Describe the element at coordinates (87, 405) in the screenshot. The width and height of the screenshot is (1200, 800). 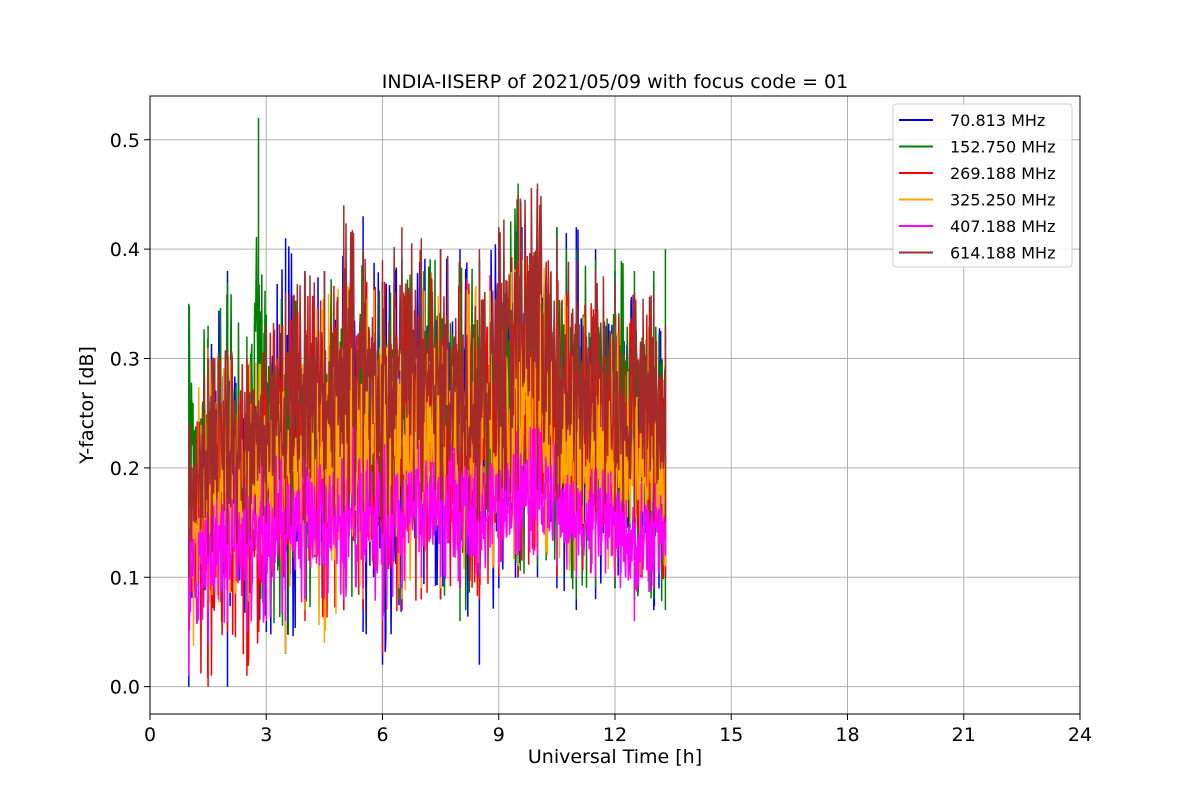
I see `y-axis-label: Y-factor [dB]` at that location.